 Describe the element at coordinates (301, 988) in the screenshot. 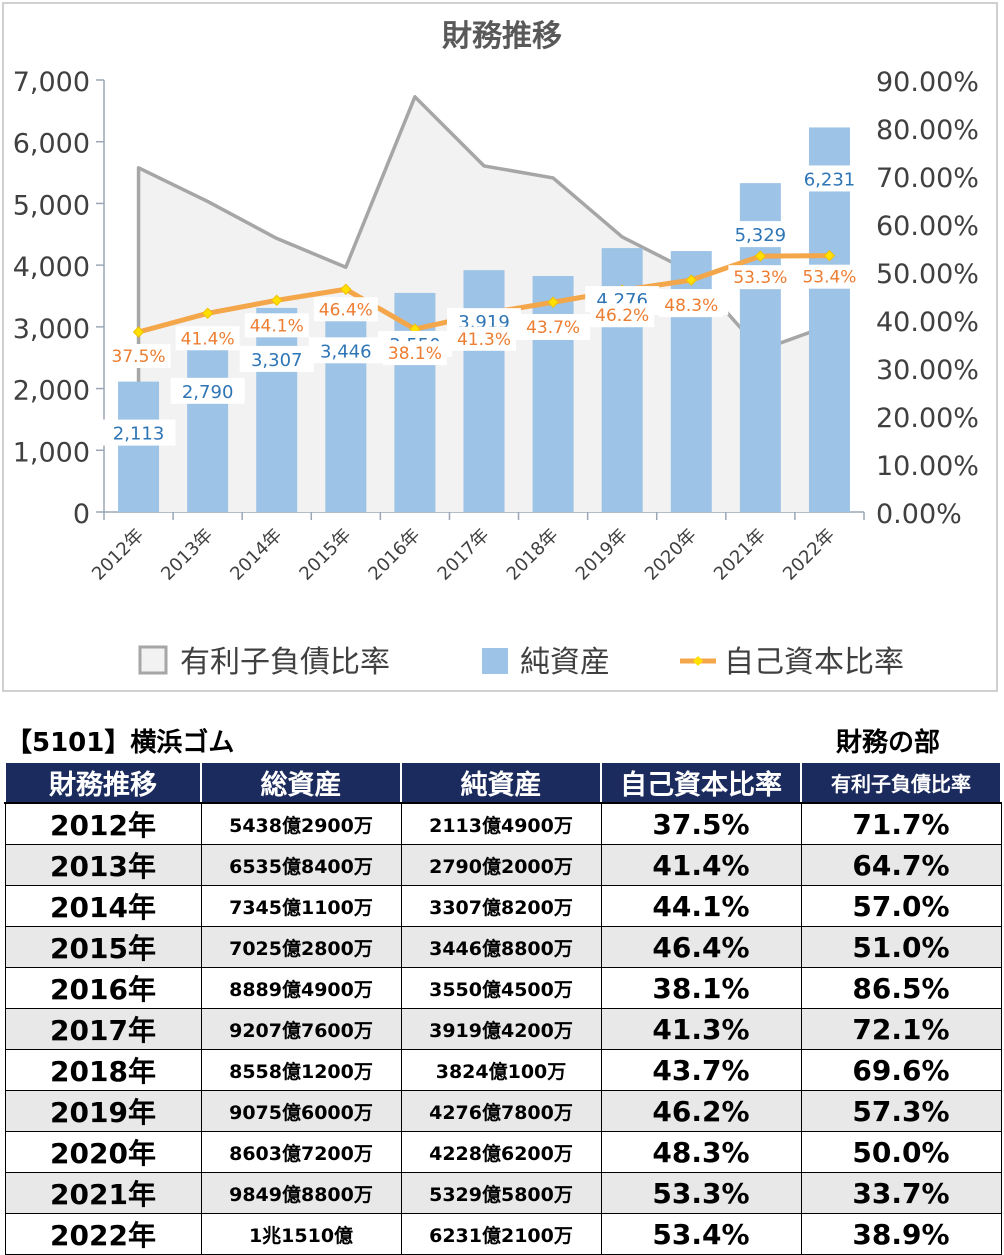

I see `total-assets-cell: 8889億4900万` at that location.